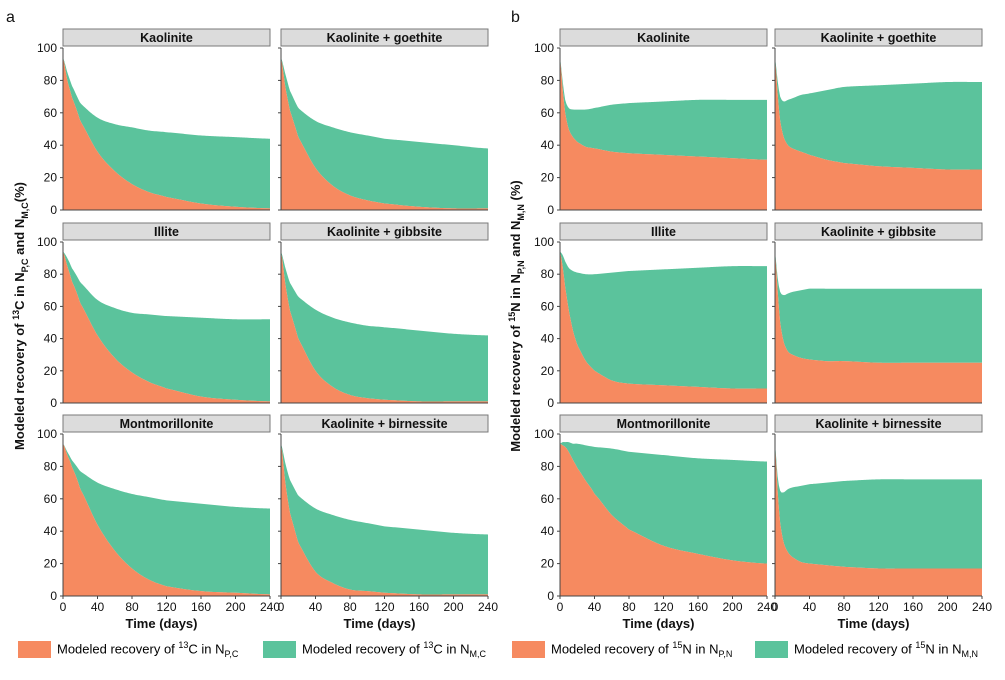  I want to click on legend-swatch-pool-p, so click(528, 649).